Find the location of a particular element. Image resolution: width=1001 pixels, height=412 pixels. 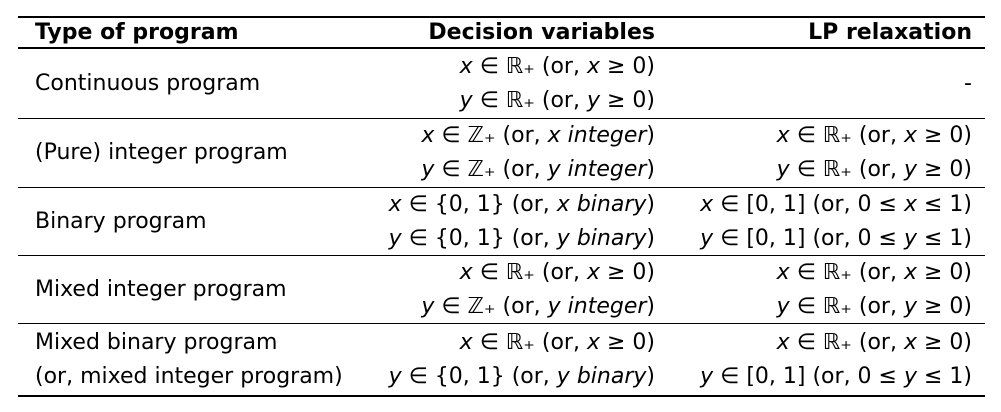

bottom-rule is located at coordinates (501, 396).